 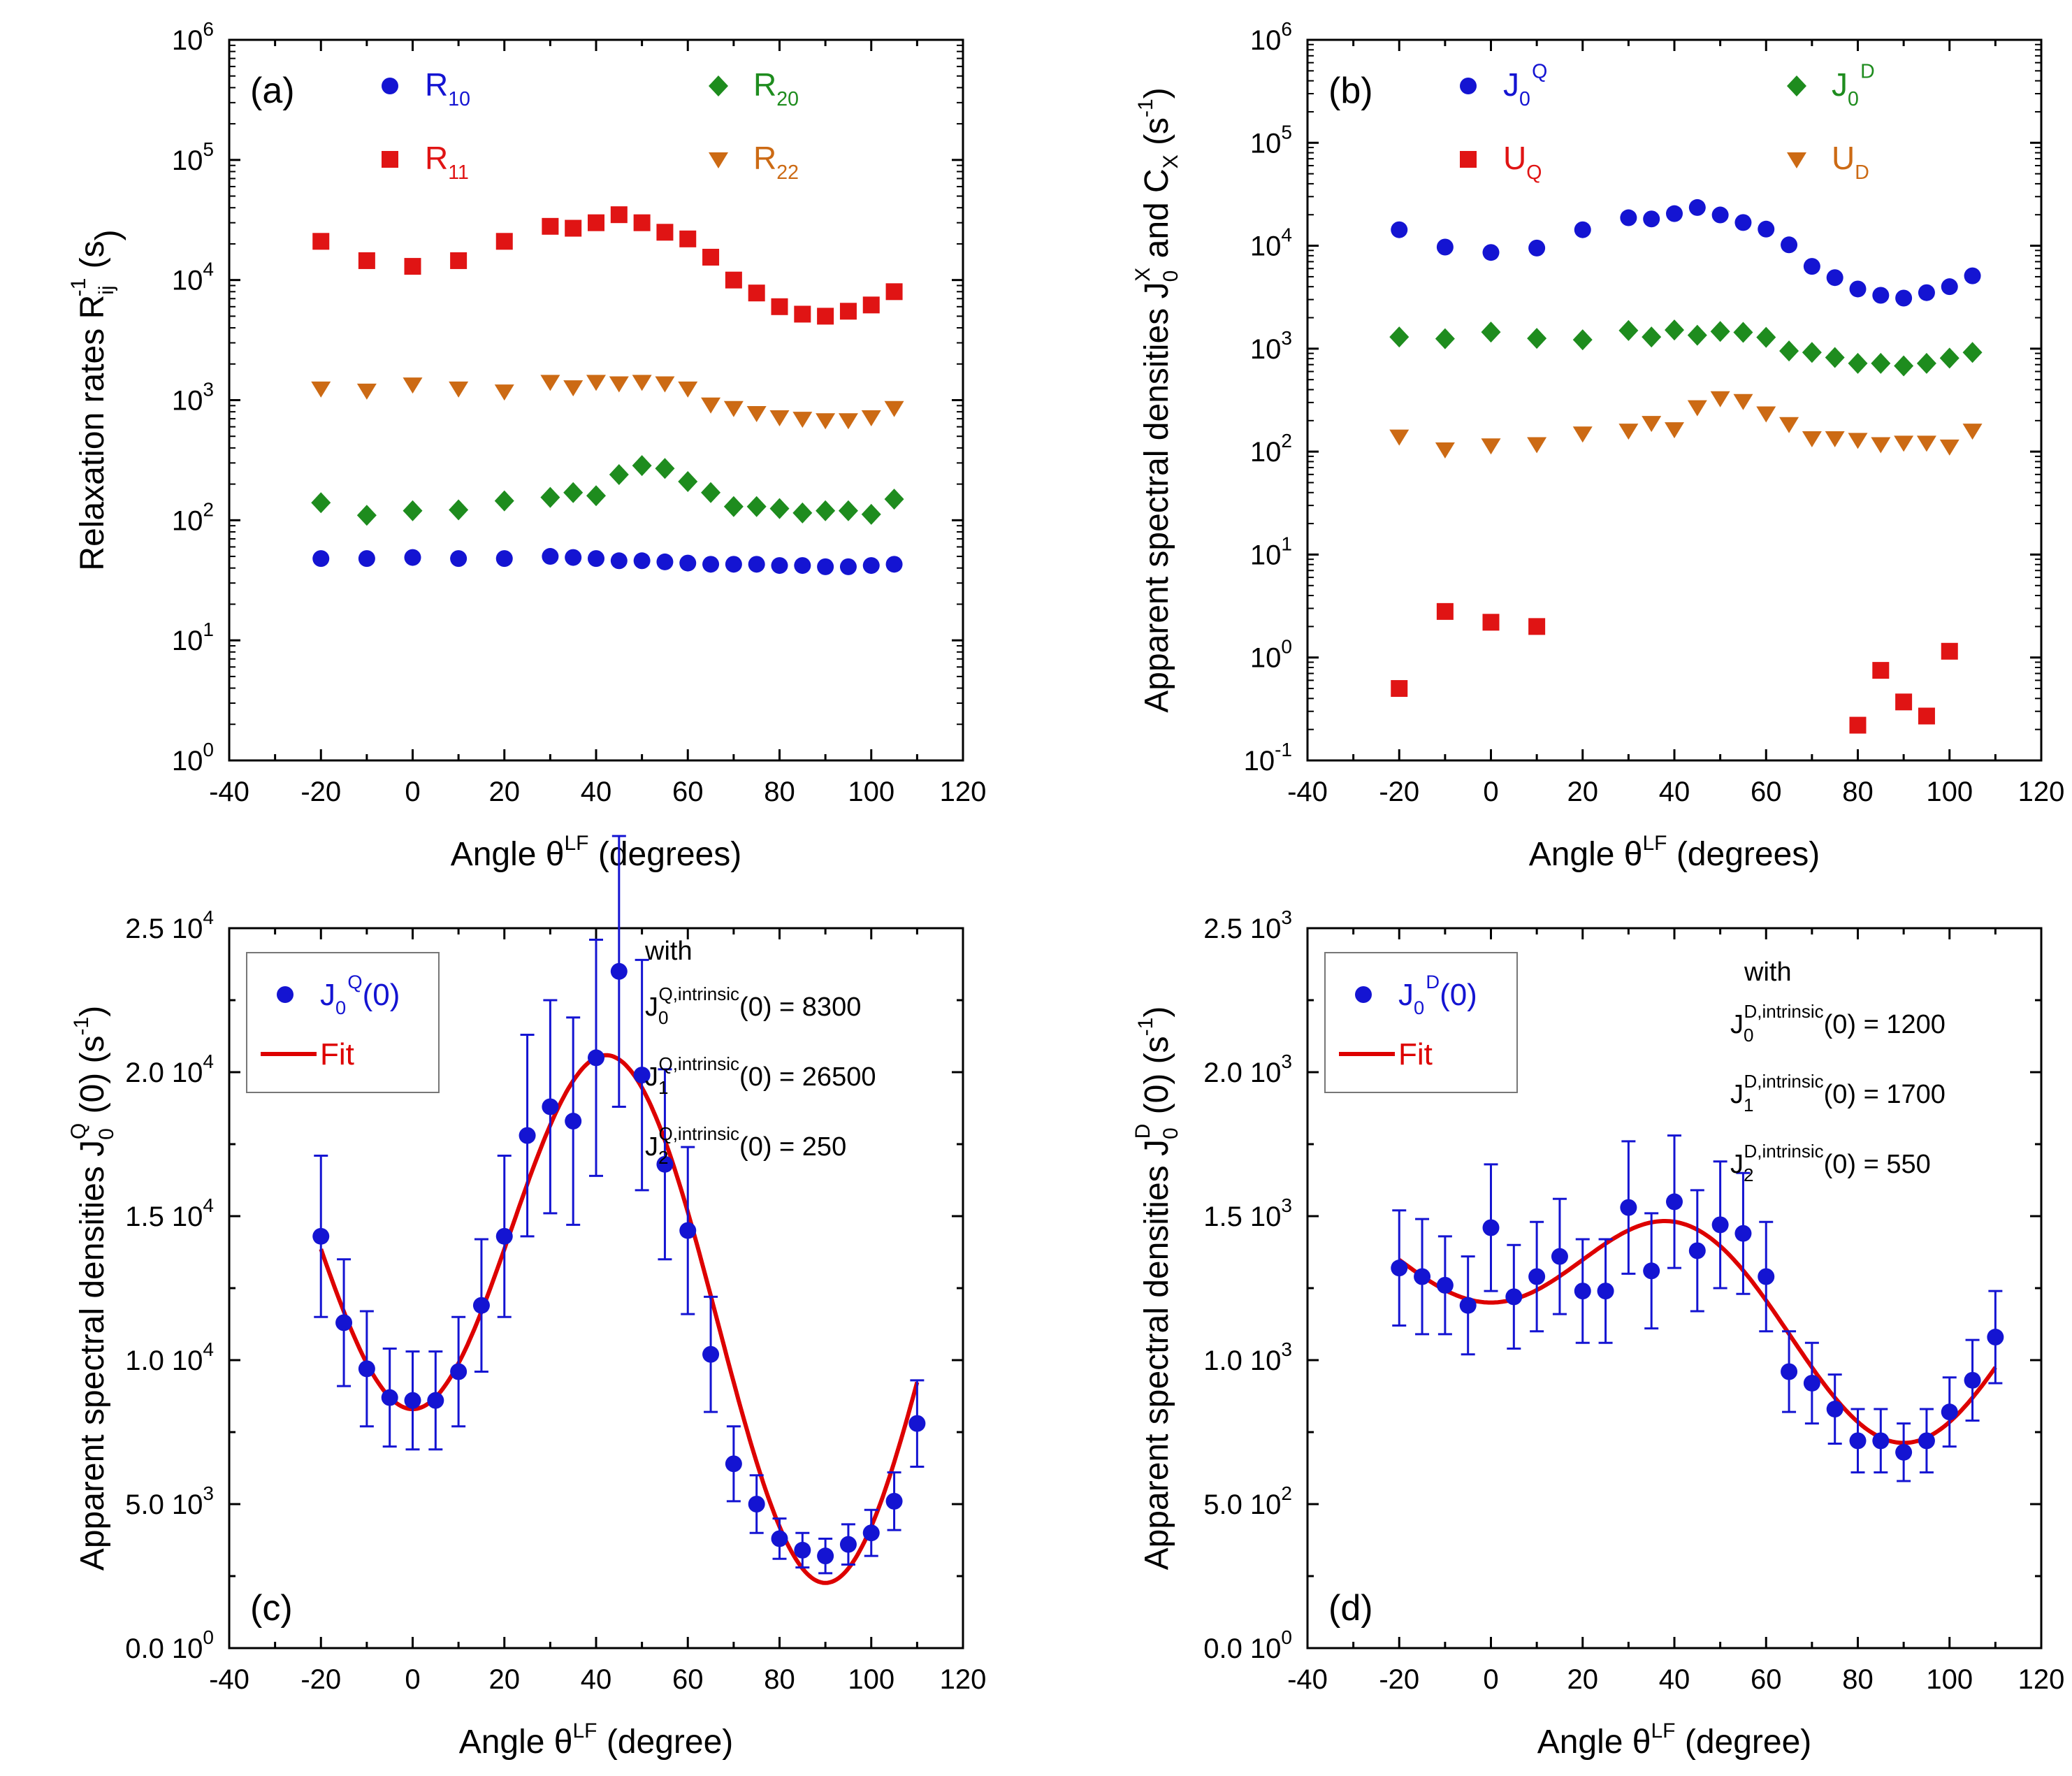 I want to click on x-tick-label: 100, so click(x=871, y=1680).